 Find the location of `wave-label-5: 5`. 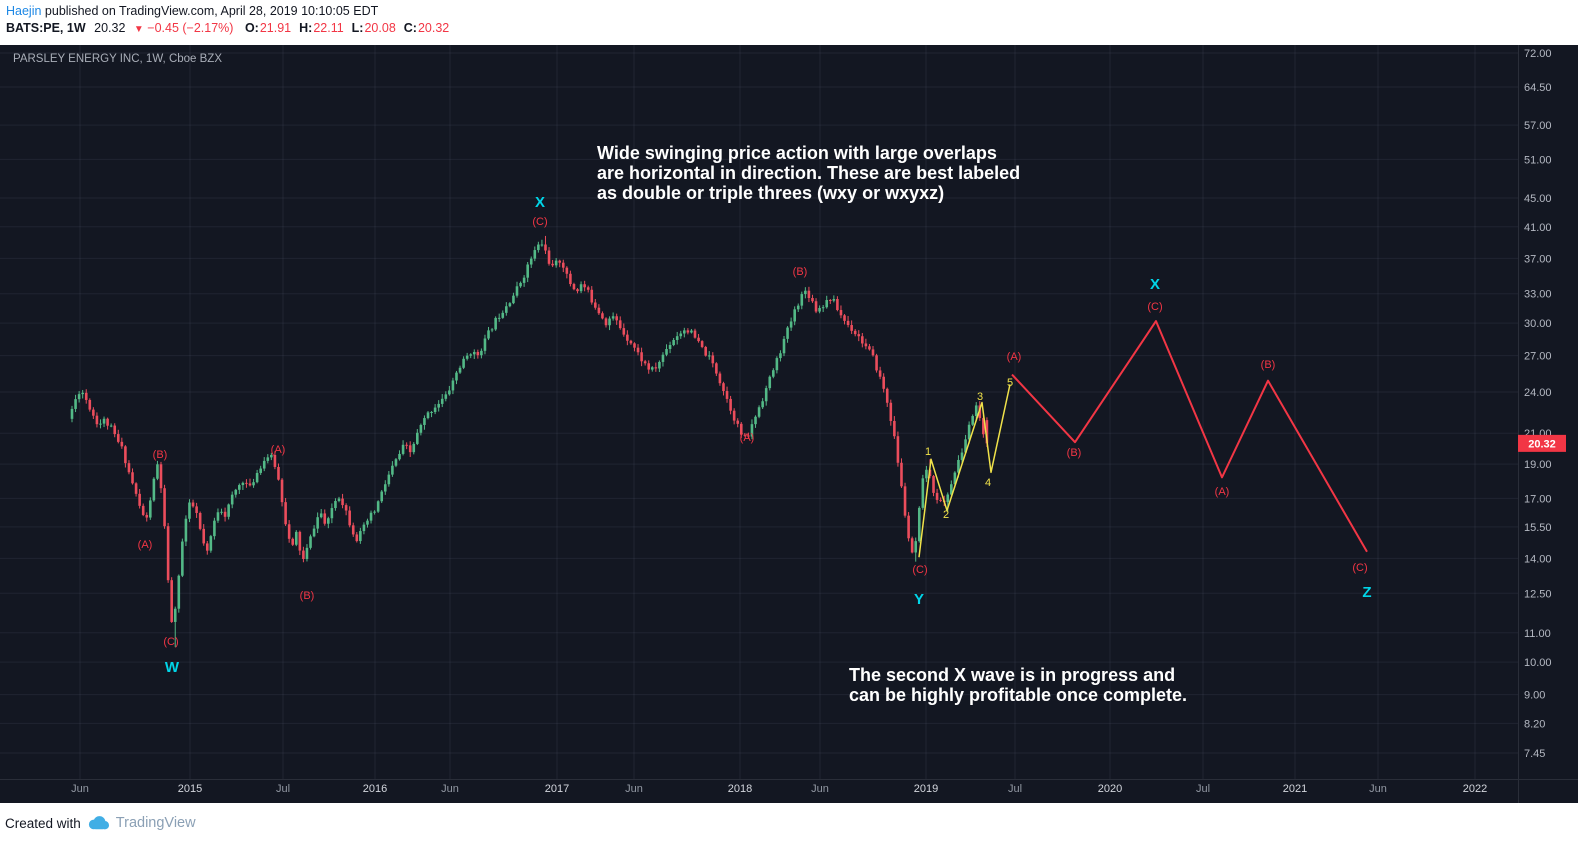

wave-label-5: 5 is located at coordinates (1010, 383).